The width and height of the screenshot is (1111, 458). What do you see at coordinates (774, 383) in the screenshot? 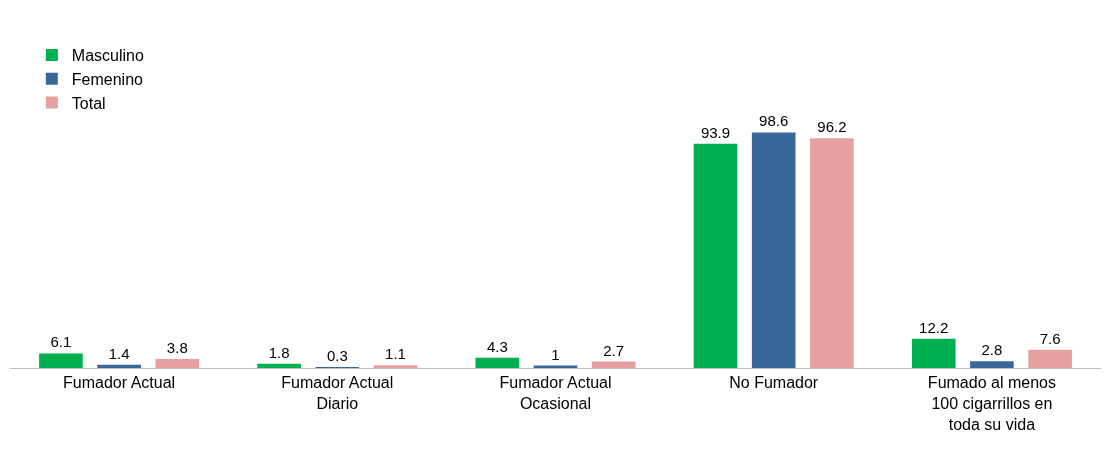
I see `x-tick-label: No Fumador` at bounding box center [774, 383].